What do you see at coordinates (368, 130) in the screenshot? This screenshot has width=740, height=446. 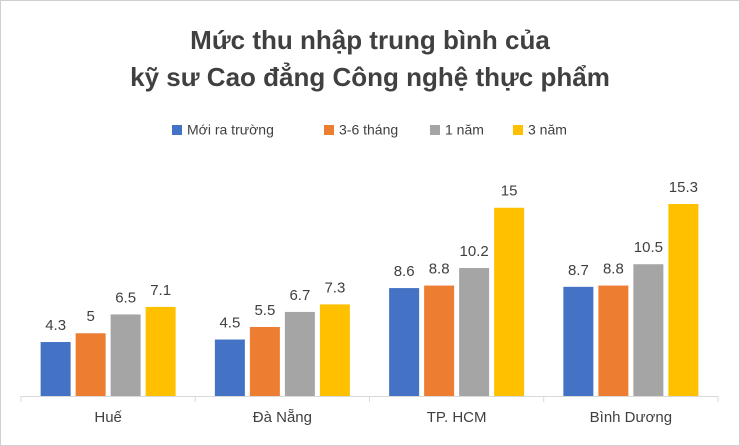 I see `legend-label: 3-6 tháng` at bounding box center [368, 130].